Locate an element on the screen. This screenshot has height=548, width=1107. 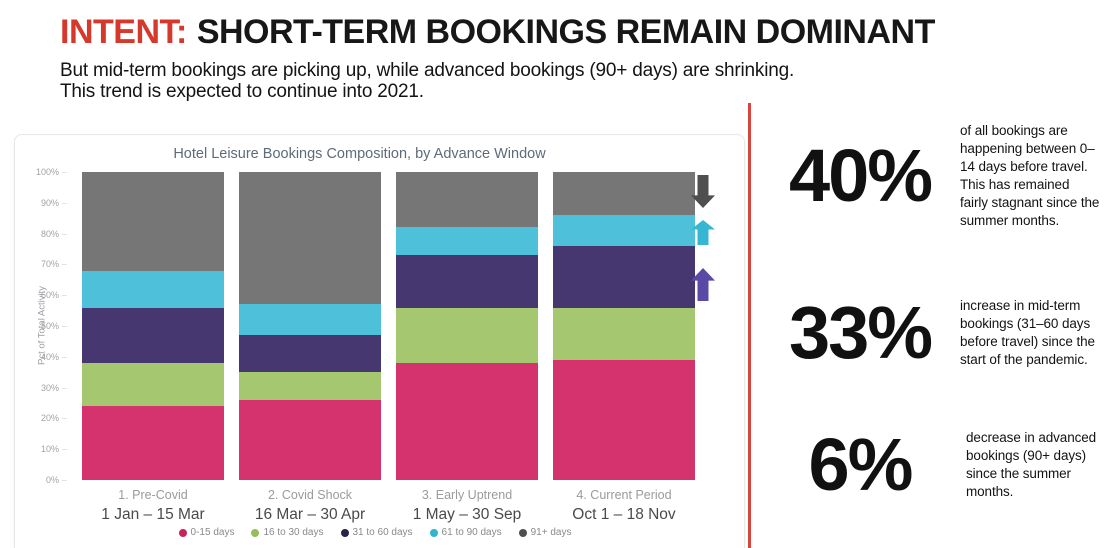
category-date-range: 1 Jan – 15 Mar is located at coordinates (153, 514).